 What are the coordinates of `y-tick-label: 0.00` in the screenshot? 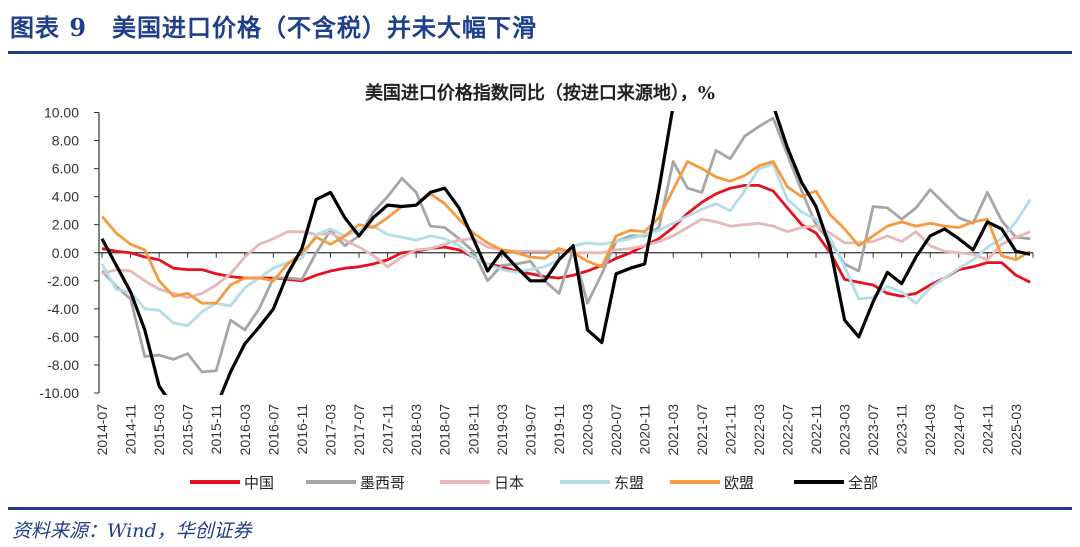 It's located at (65, 253).